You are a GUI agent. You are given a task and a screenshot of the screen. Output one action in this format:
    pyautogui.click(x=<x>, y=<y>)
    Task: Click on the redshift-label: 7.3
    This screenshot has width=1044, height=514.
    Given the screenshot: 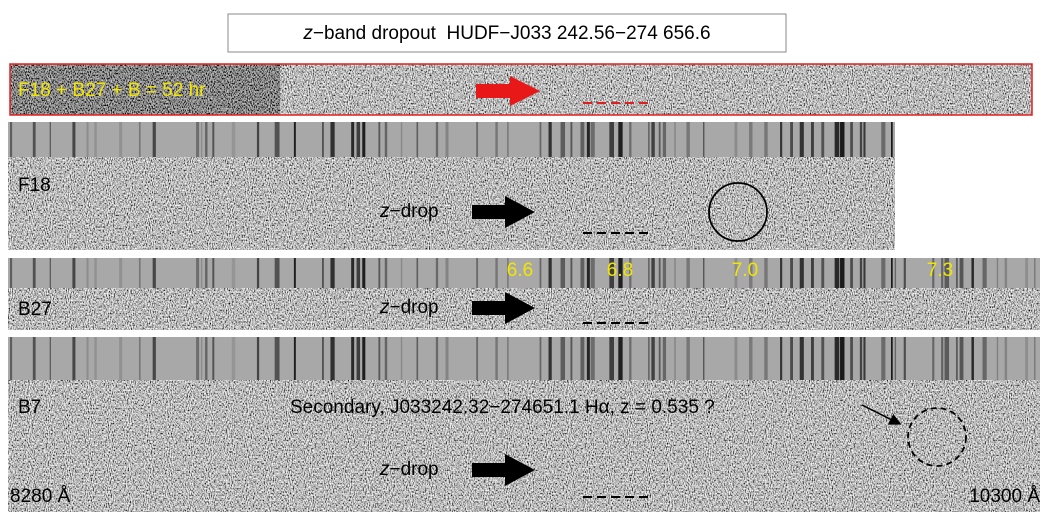 What is the action you would take?
    pyautogui.click(x=940, y=270)
    